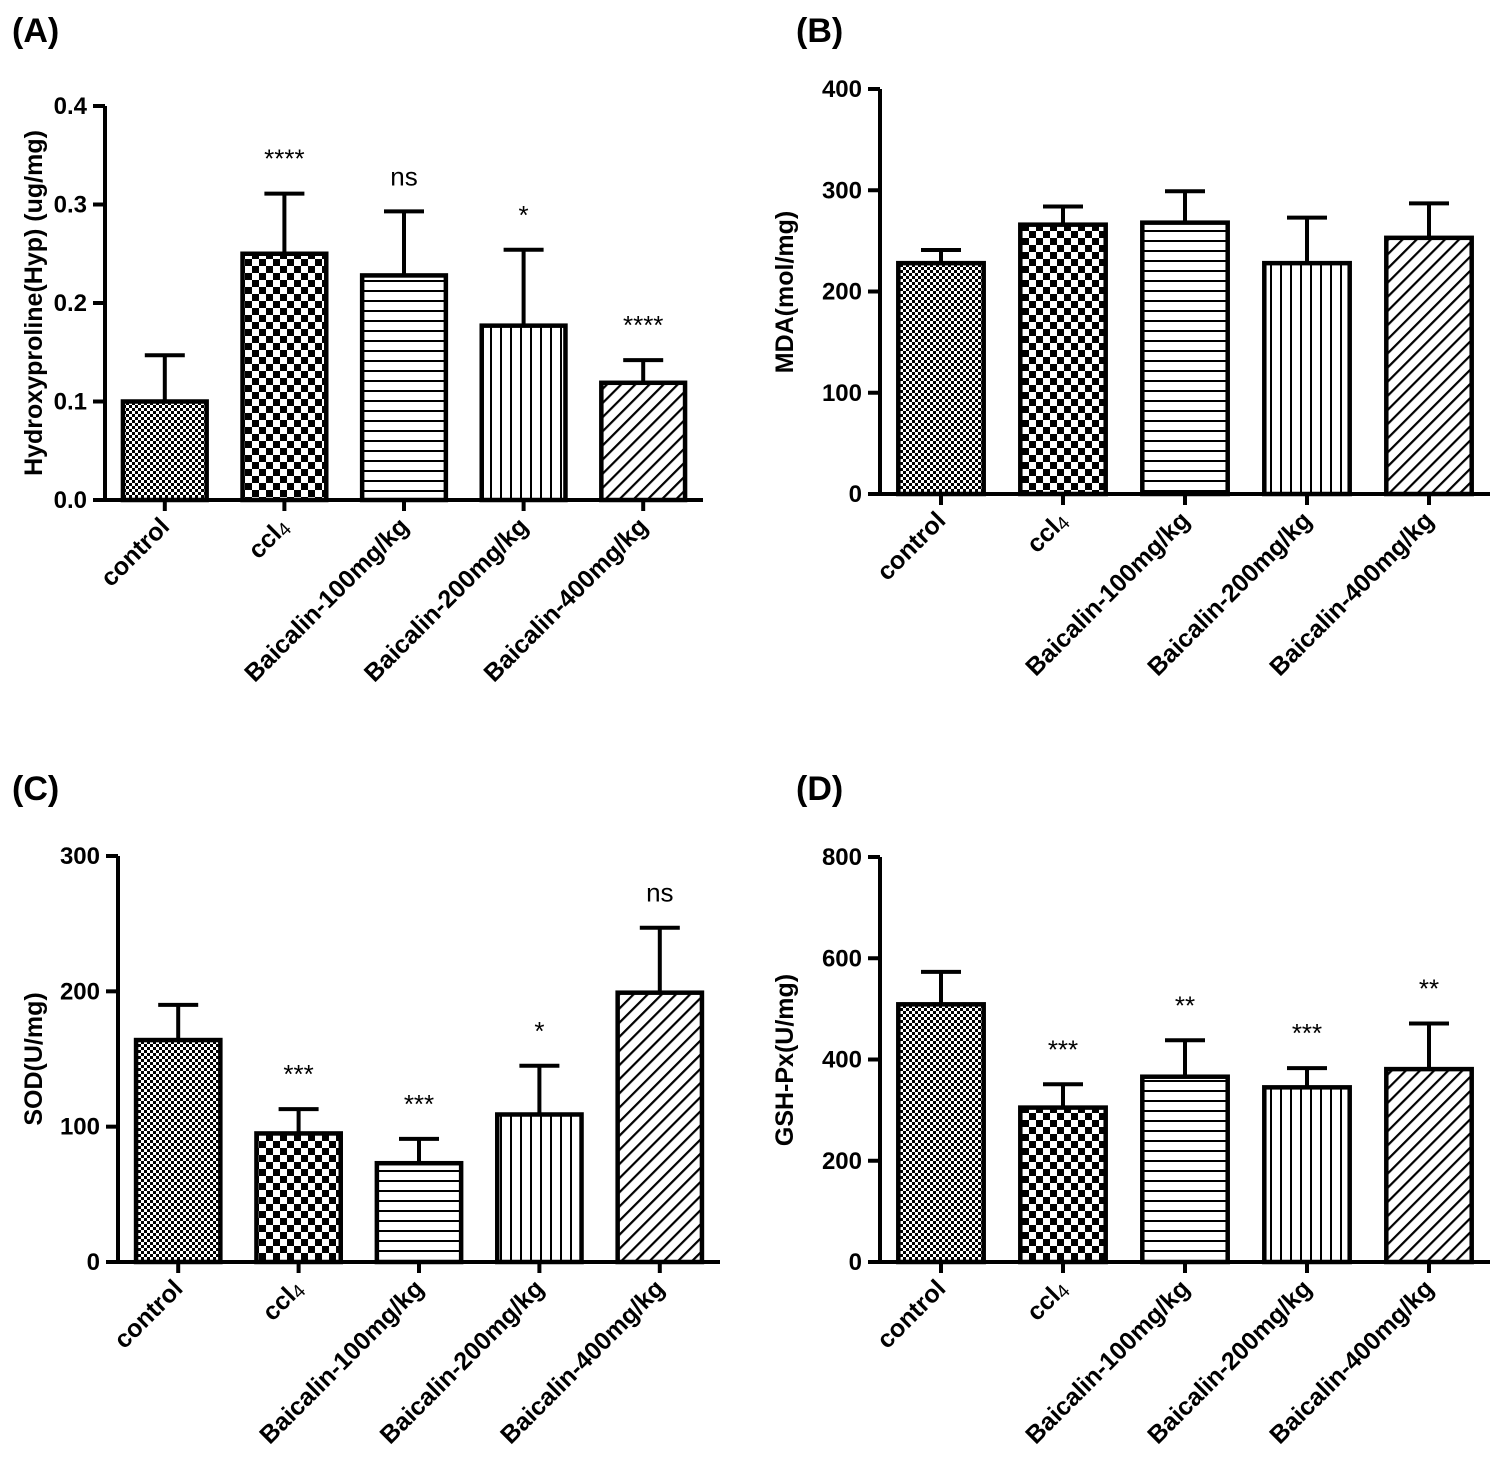 This screenshot has width=1500, height=1483. I want to click on y-tick-label: 600, so click(842, 958).